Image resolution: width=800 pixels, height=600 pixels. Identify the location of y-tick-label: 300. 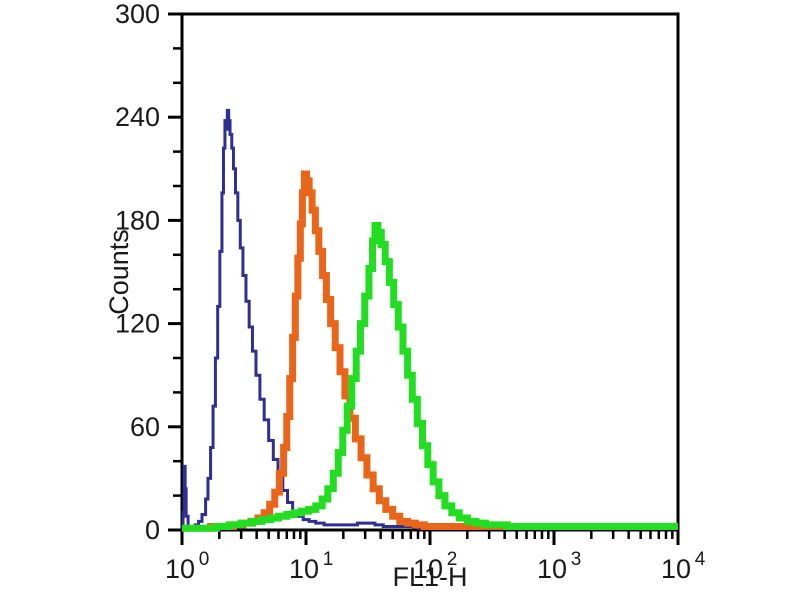
(137, 14).